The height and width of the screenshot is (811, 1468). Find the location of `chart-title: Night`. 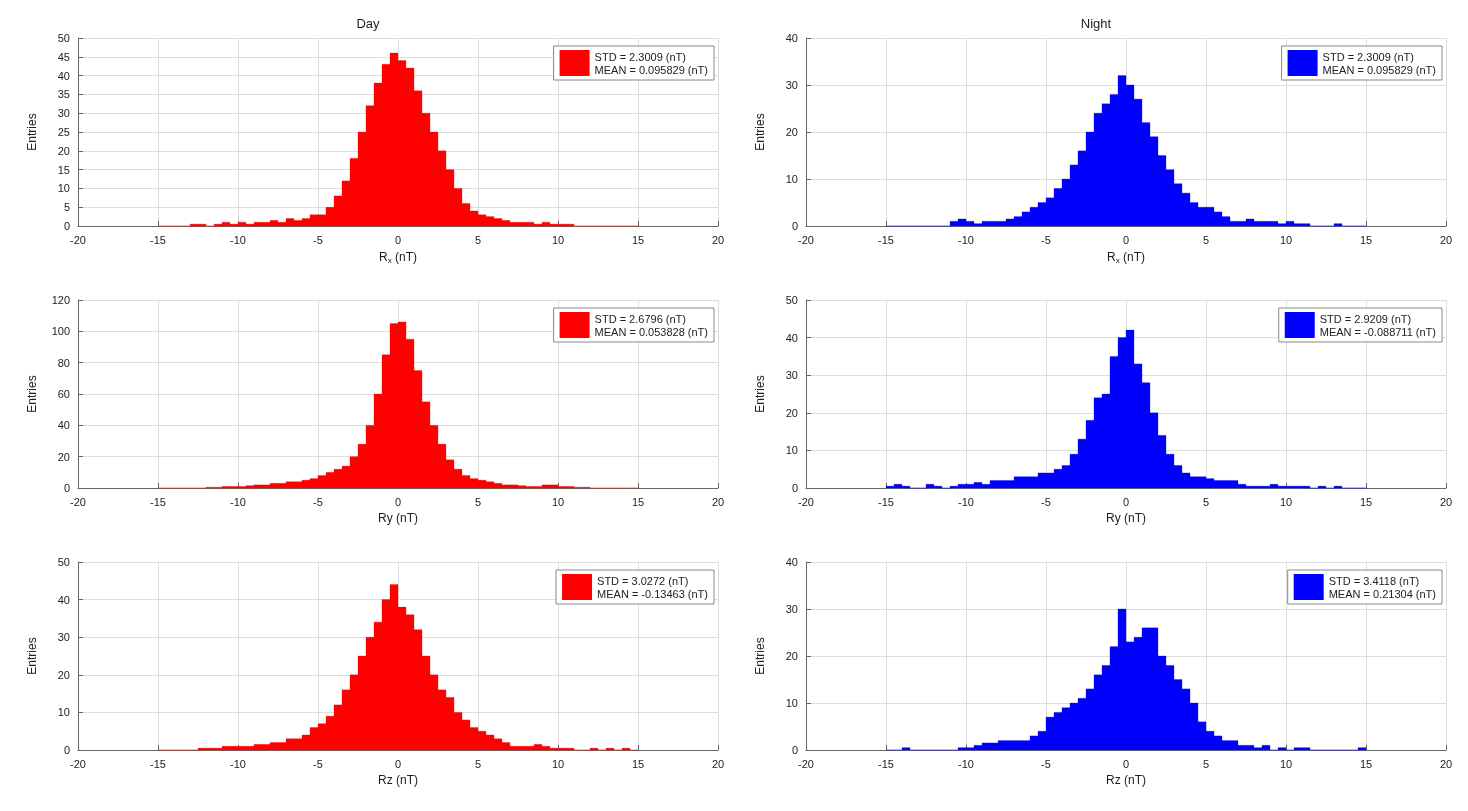

chart-title: Night is located at coordinates (1096, 23).